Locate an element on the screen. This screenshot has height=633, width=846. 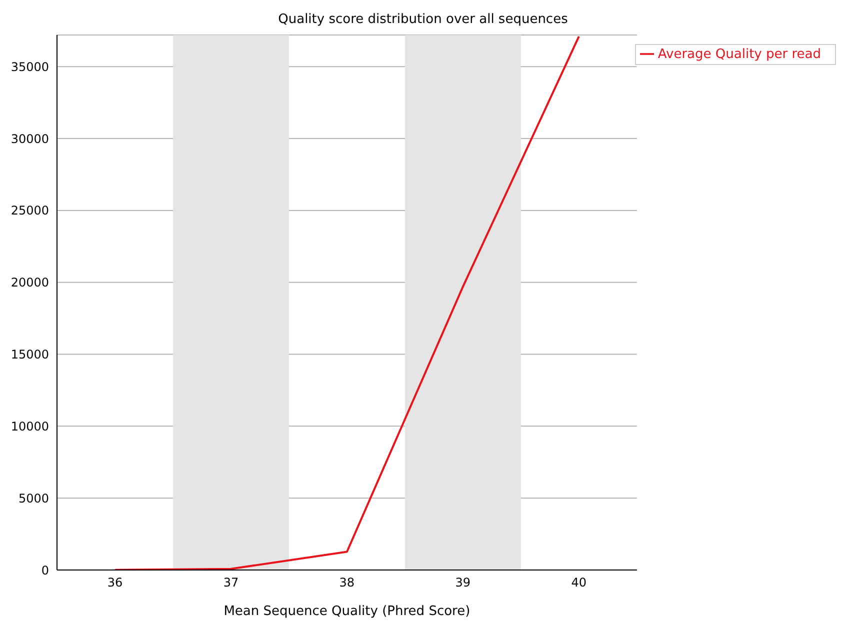
y-tick-label: 15000 is located at coordinates (29, 355).